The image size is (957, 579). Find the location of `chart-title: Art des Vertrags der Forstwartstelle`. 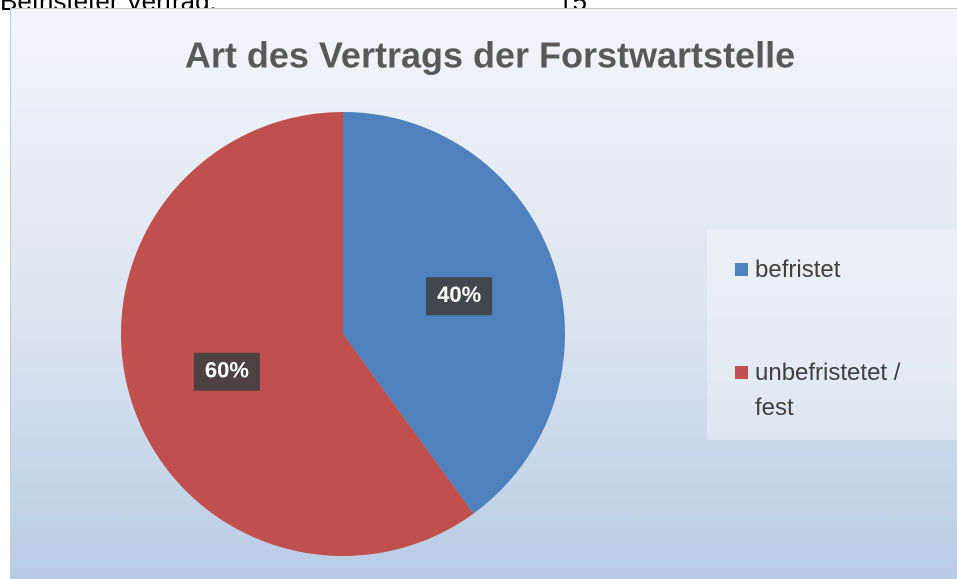

chart-title: Art des Vertrags der Forstwartstelle is located at coordinates (490, 55).